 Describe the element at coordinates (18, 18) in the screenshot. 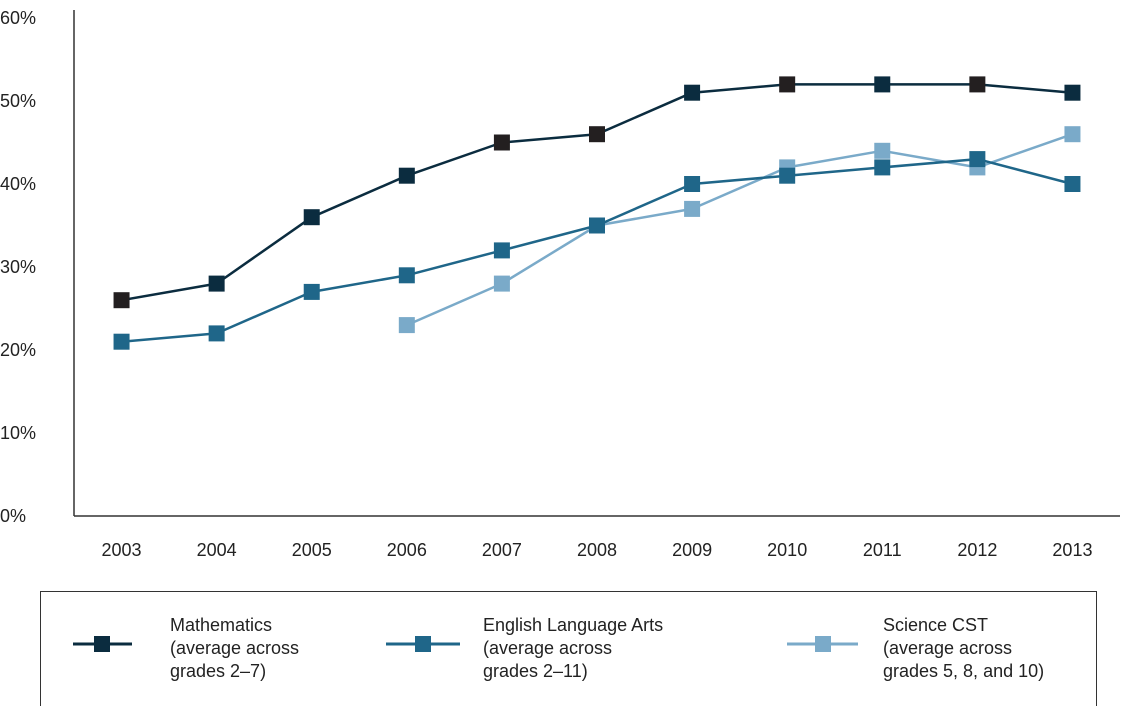

I see `y-tick-label: 60%` at that location.